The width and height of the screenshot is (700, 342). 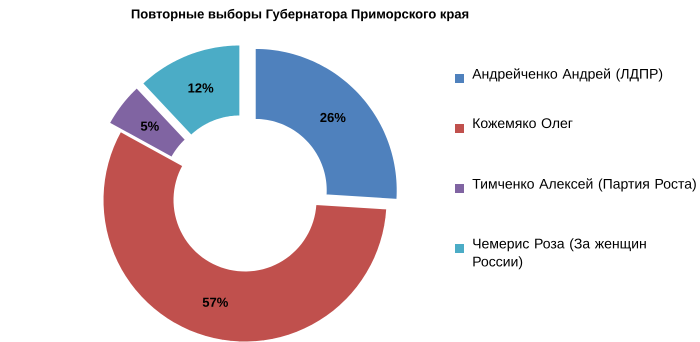 What do you see at coordinates (201, 88) in the screenshot?
I see `data-label: 12%` at bounding box center [201, 88].